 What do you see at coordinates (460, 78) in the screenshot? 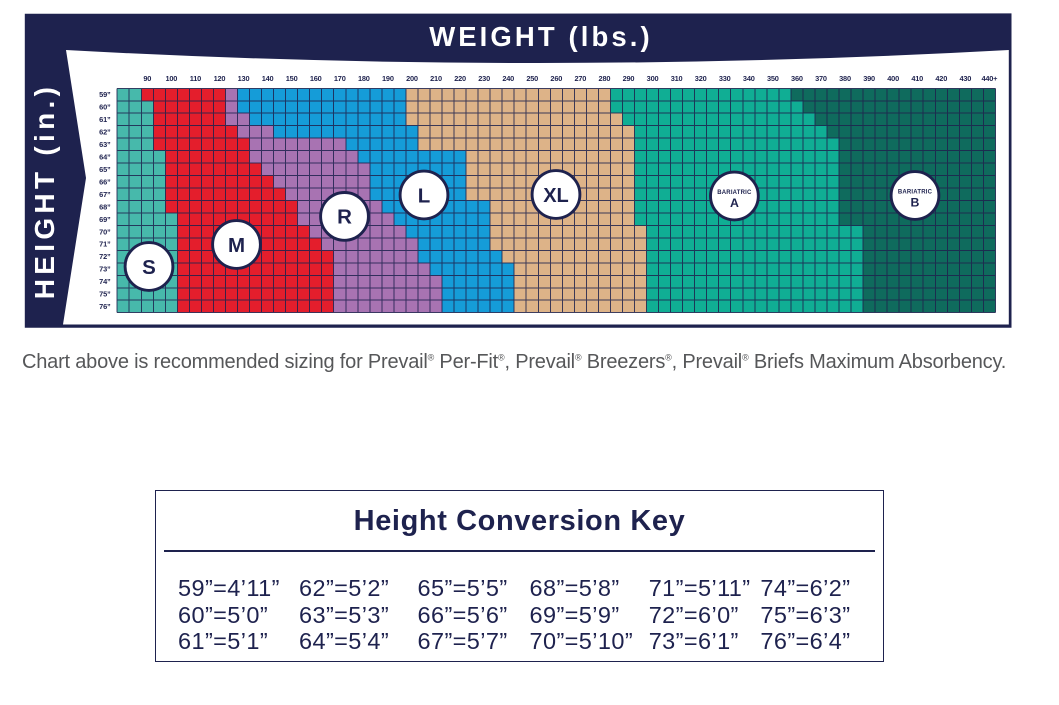
I see `svg-text: 220` at bounding box center [460, 78].